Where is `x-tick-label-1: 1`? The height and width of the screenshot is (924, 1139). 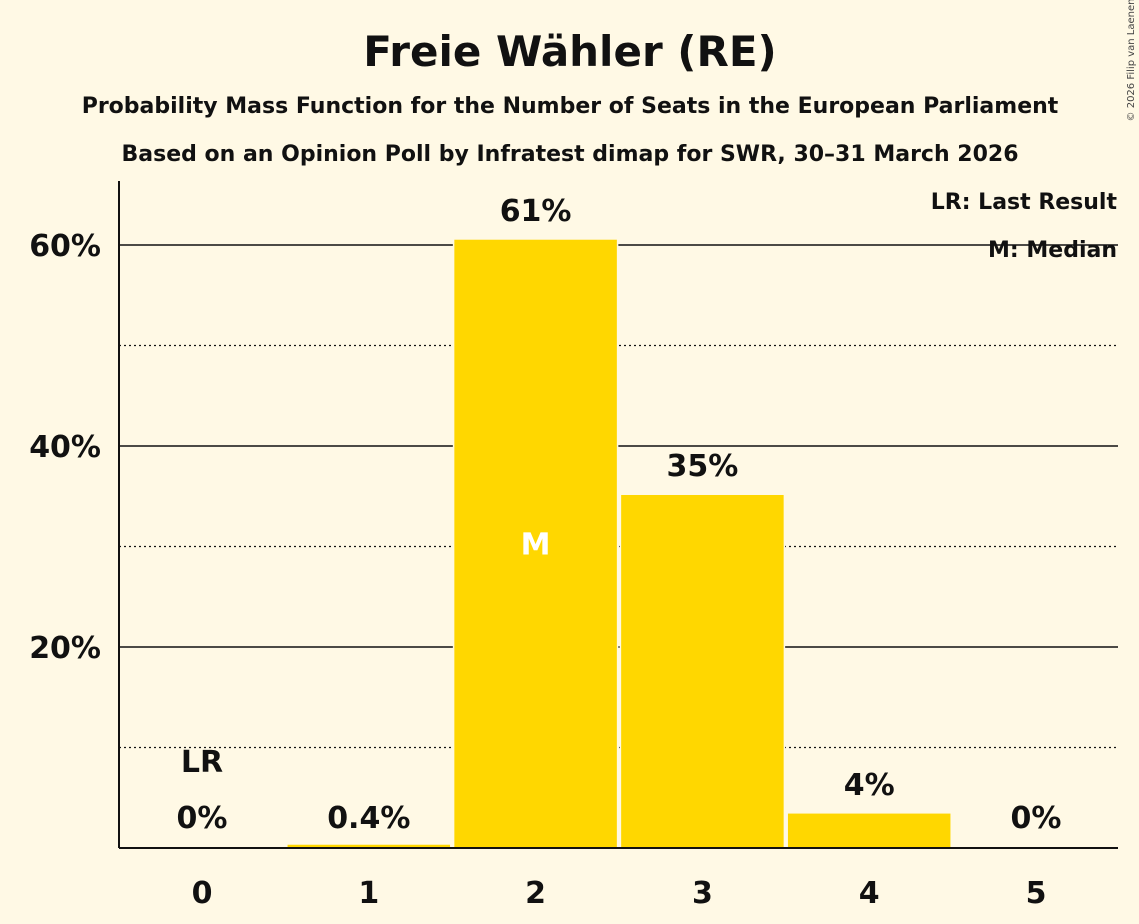 x-tick-label-1: 1 is located at coordinates (368, 893).